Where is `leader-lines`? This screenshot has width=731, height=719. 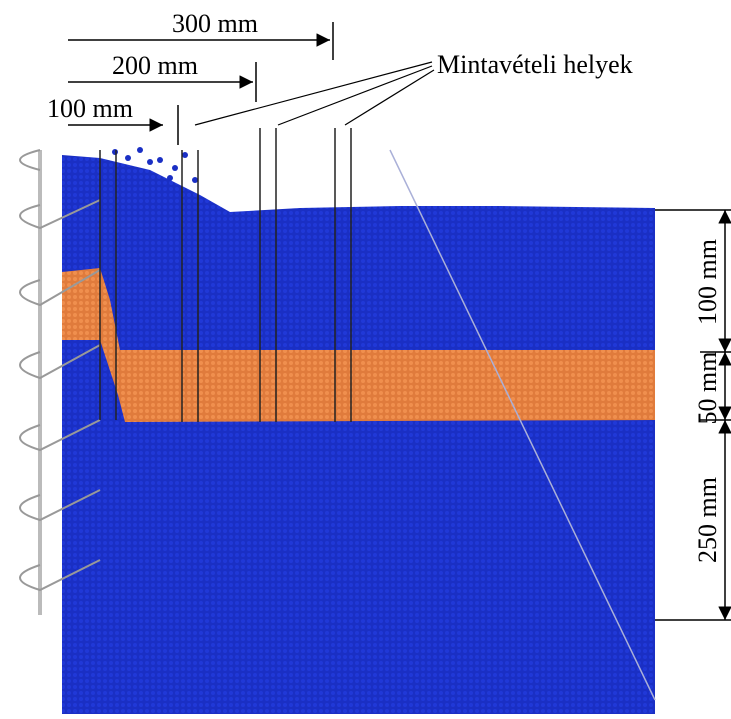 leader-lines is located at coordinates (314, 93).